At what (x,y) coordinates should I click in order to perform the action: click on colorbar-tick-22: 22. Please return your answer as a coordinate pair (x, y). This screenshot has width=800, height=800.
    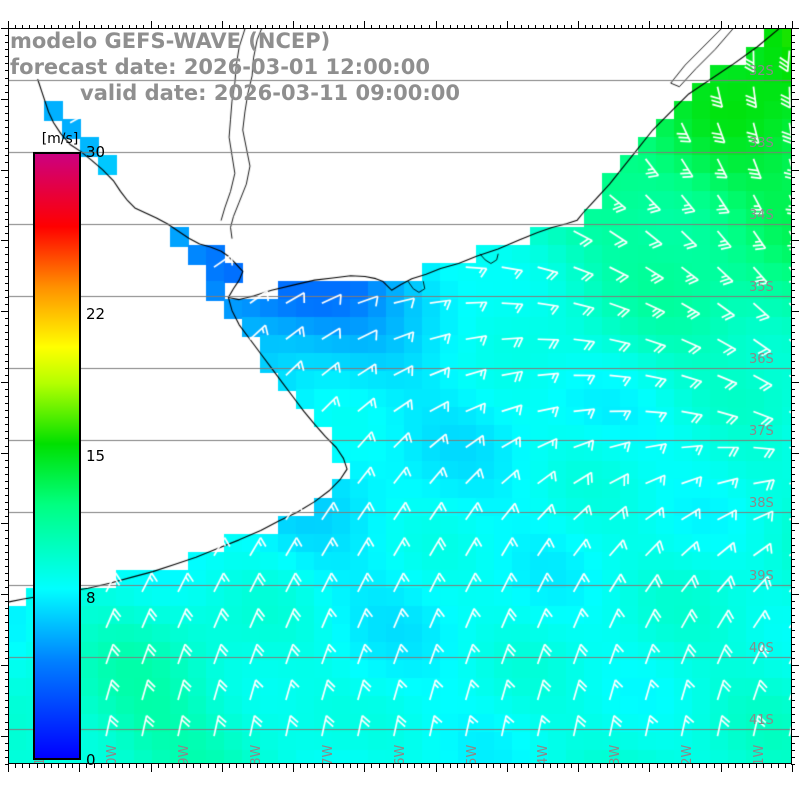
    Looking at the image, I should click on (96, 314).